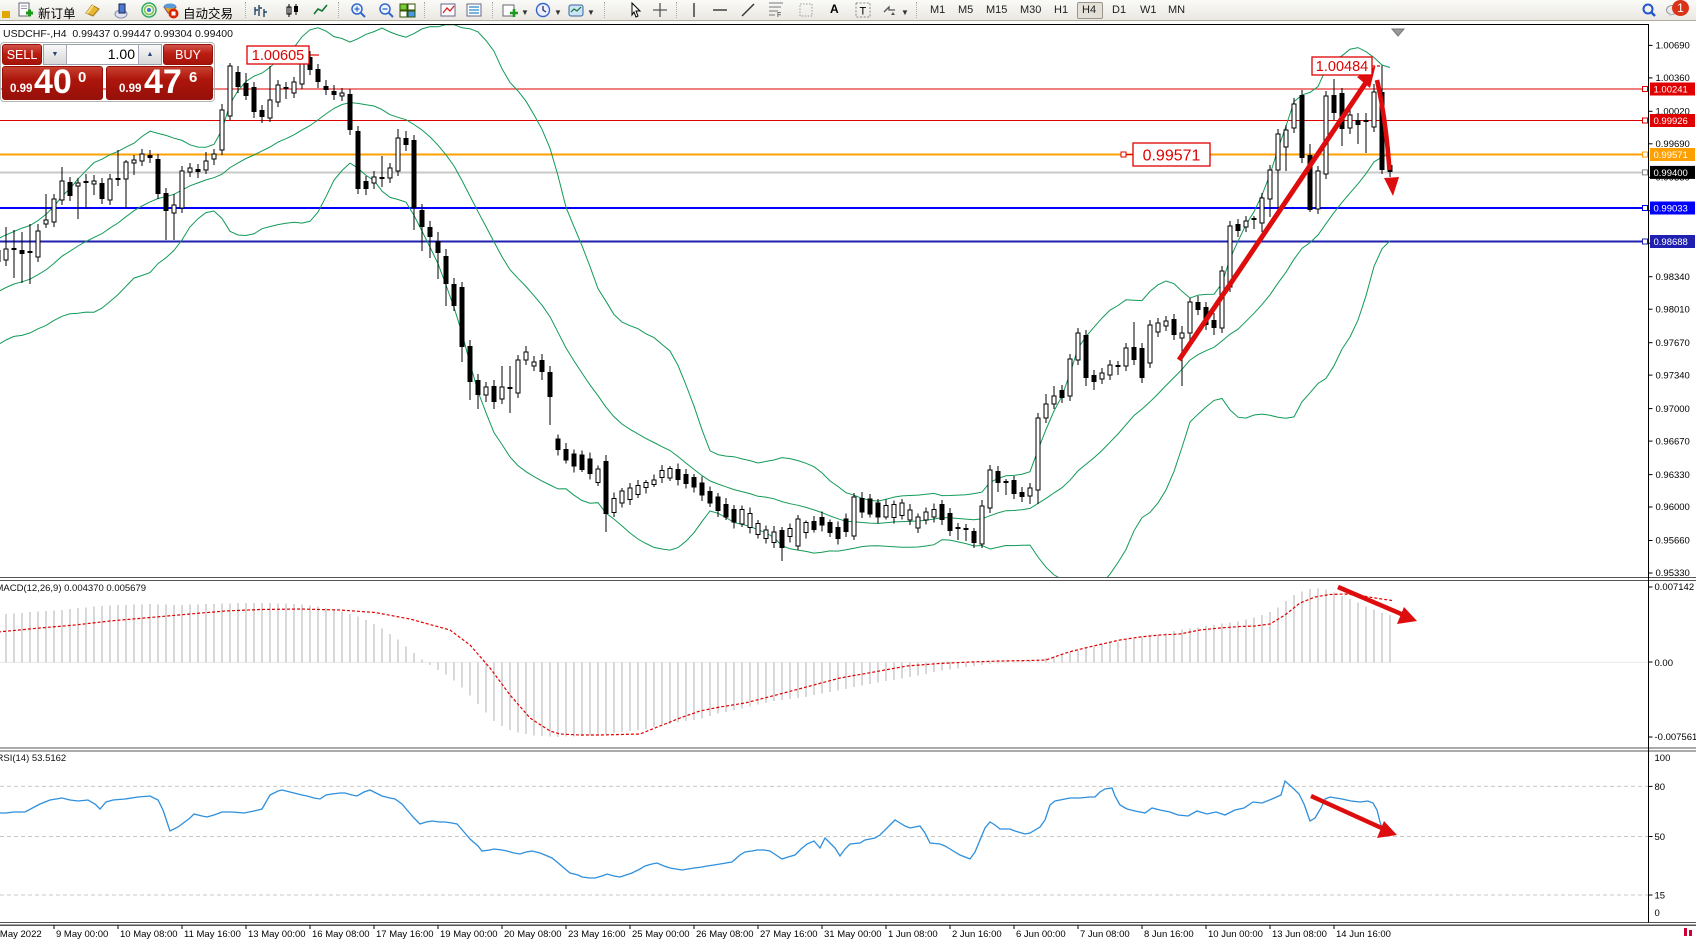 The image size is (1696, 944). What do you see at coordinates (863, 12) in the screenshot?
I see `svg-text: T` at bounding box center [863, 12].